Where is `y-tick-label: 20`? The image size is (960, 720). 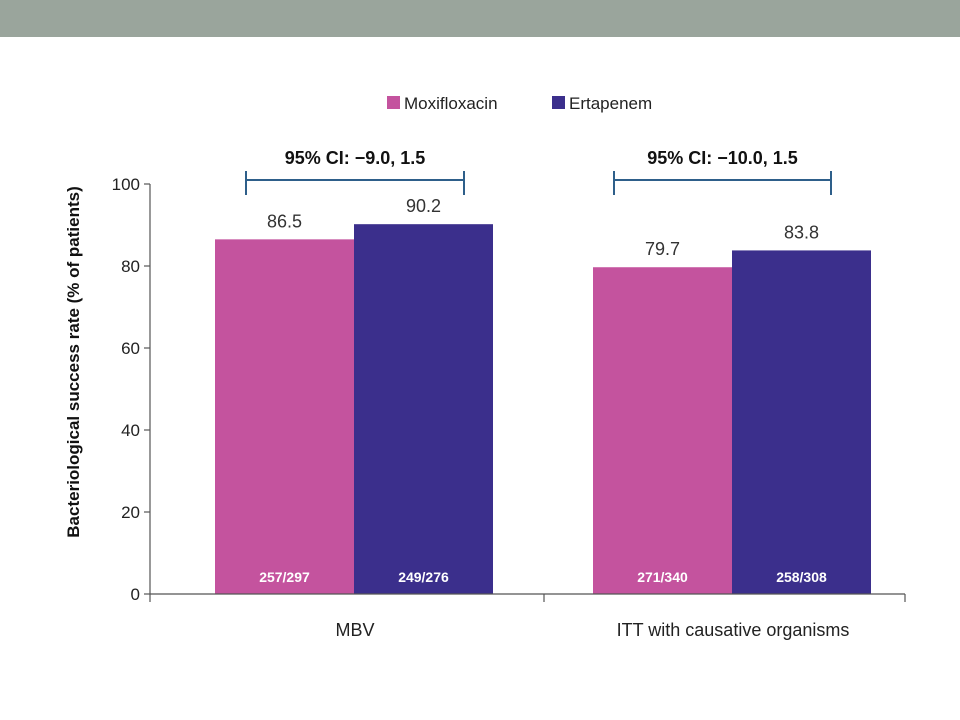
y-tick-label: 20 is located at coordinates (130, 512).